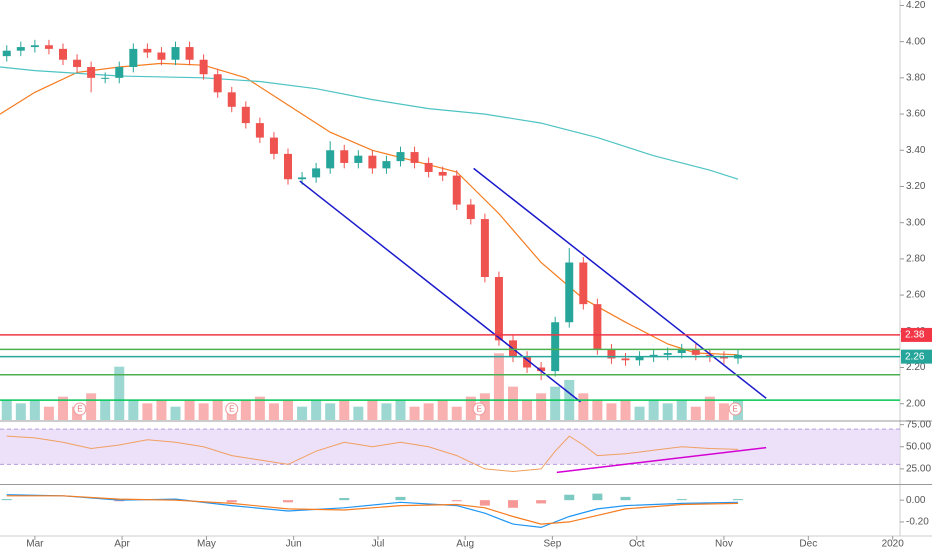 This screenshot has height=550, width=932. What do you see at coordinates (915, 356) in the screenshot?
I see `price-label: 2.26` at bounding box center [915, 356].